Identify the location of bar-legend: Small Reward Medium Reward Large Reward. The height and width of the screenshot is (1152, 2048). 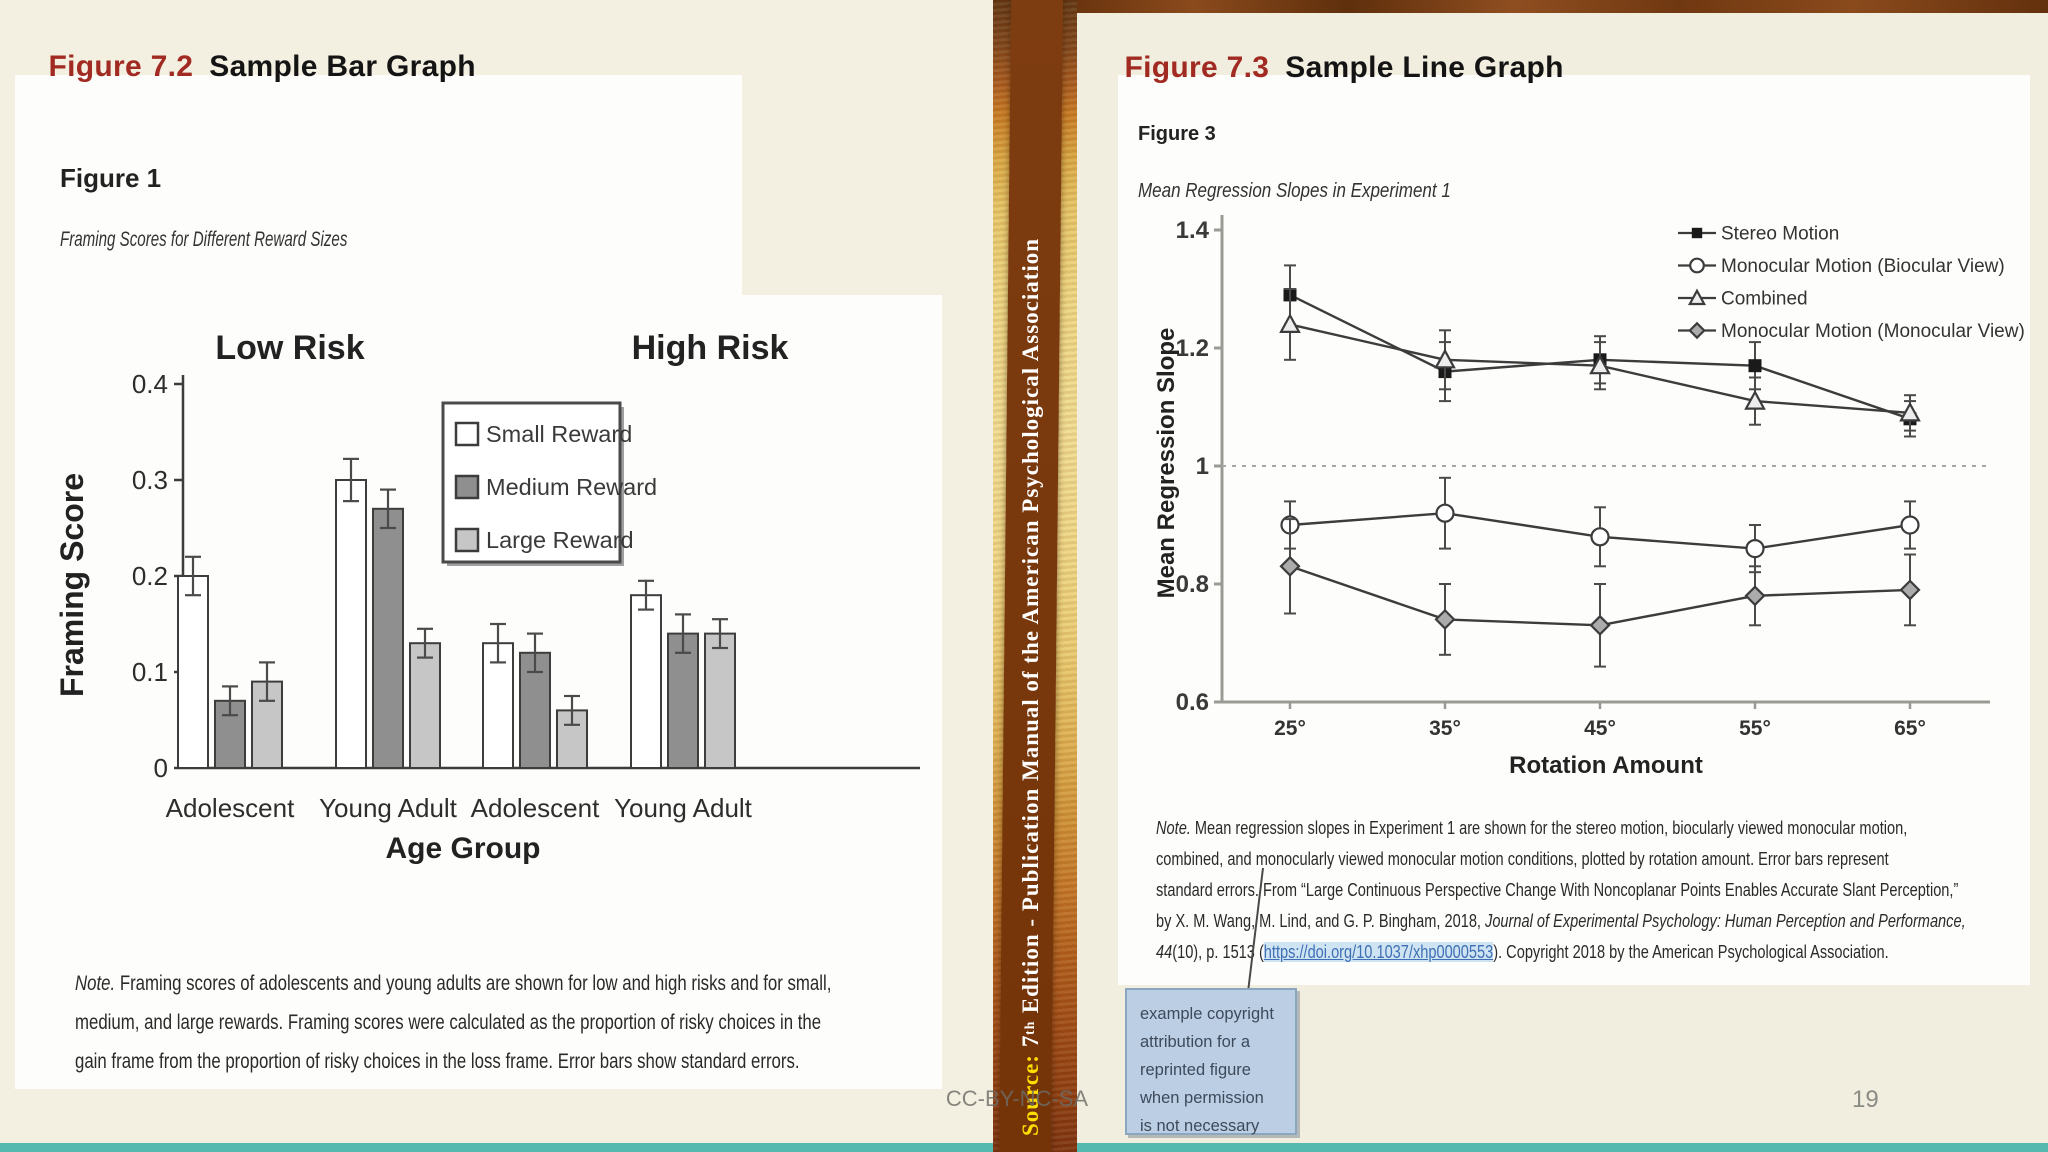
(549, 483).